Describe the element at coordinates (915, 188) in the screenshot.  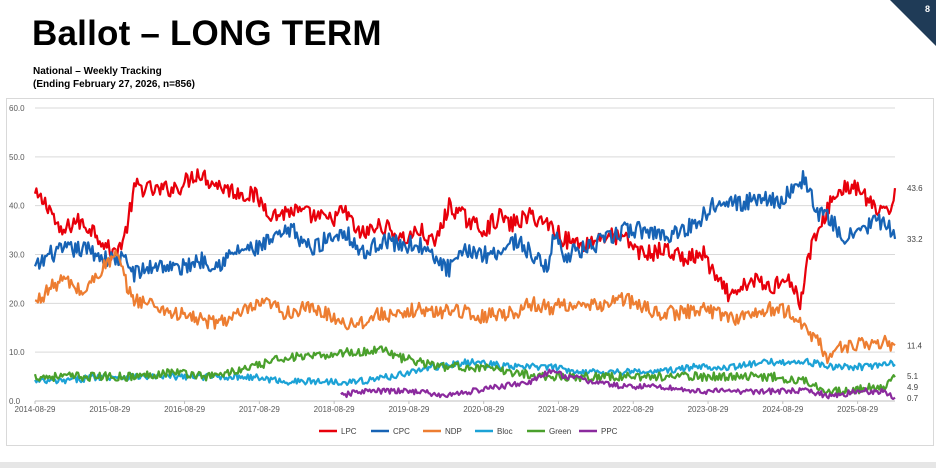
I see `end-label-lpc: 43.6` at that location.